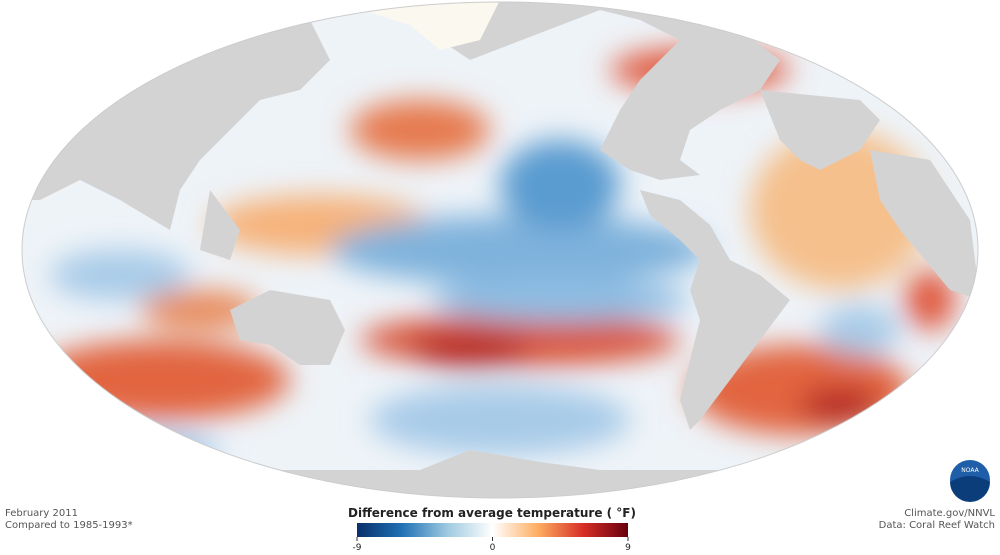 This screenshot has height=555, width=1000. Describe the element at coordinates (628, 548) in the screenshot. I see `colorbar-tick-label: 9` at that location.